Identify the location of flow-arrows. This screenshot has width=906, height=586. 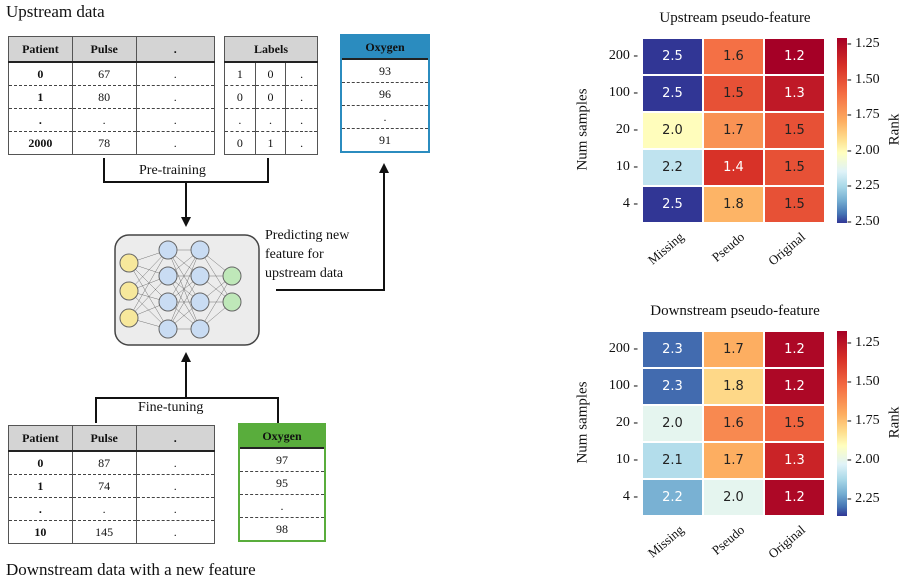
(242, 290).